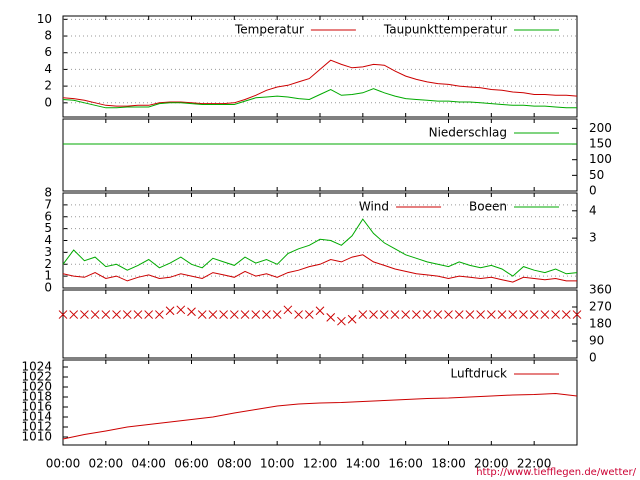 The height and width of the screenshot is (480, 640). I want to click on x-tick-label: 16:00, so click(405, 464).